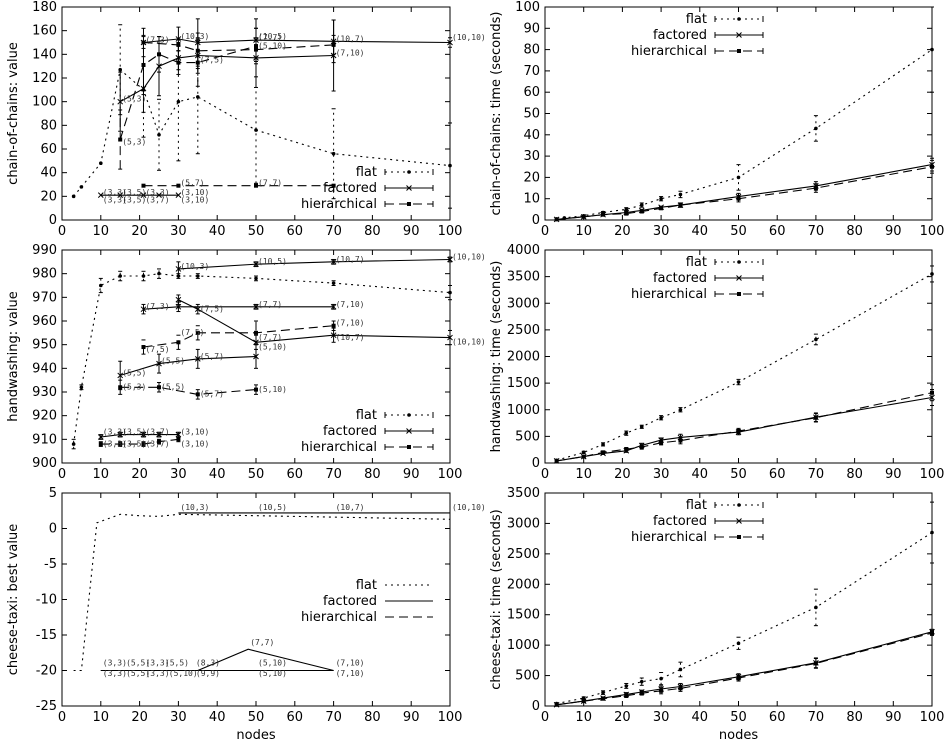 The height and width of the screenshot is (749, 948). Describe the element at coordinates (366, 172) in the screenshot. I see `legend-label: flat` at that location.